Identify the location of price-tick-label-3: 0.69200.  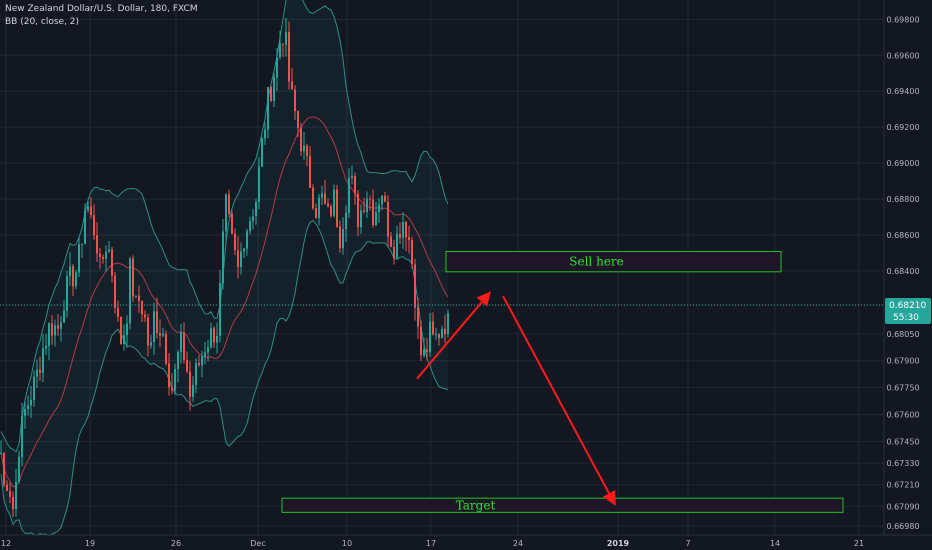
(902, 127).